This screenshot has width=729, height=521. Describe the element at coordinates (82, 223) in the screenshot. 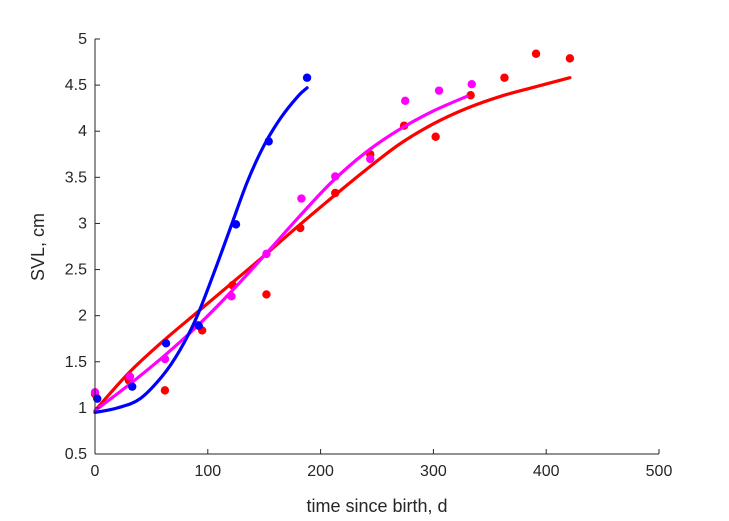

I see `y-tick-label: 3` at that location.